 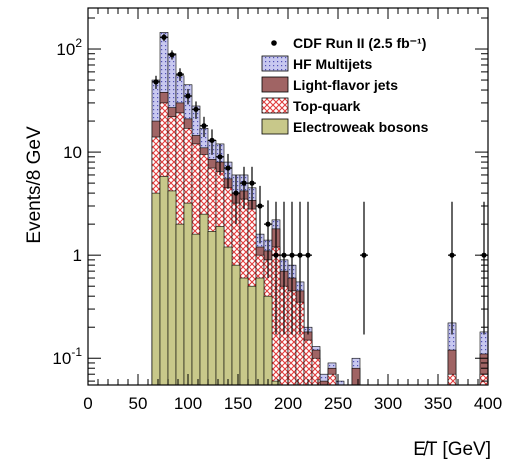 What do you see at coordinates (69, 47) in the screenshot?
I see `y-tick-label: 10²` at bounding box center [69, 47].